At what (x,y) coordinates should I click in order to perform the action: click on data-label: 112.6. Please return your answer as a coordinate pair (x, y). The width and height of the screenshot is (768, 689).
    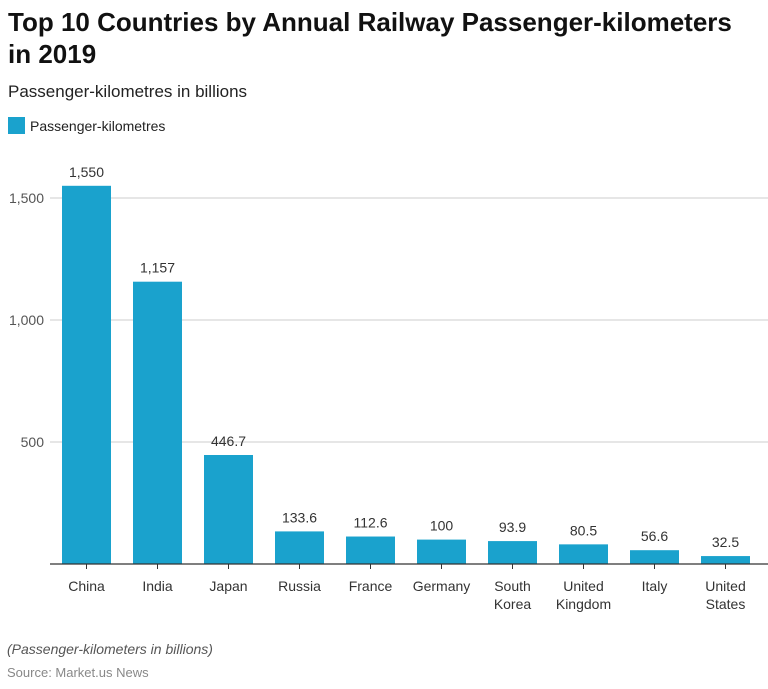
    Looking at the image, I should click on (371, 523).